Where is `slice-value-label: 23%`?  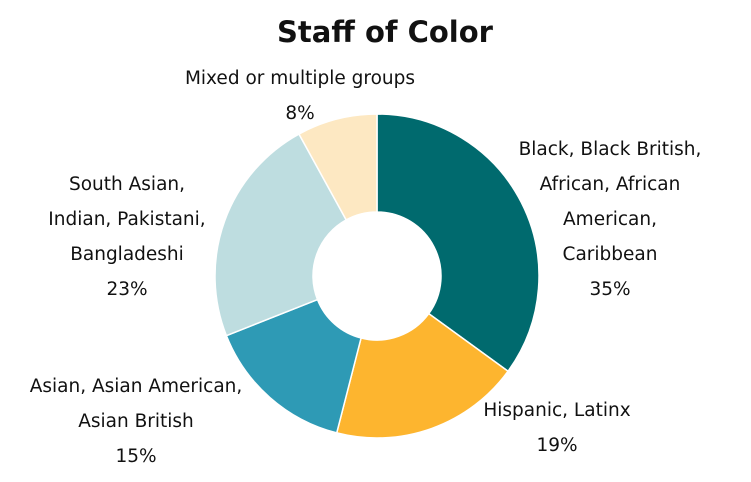
slice-value-label: 23% is located at coordinates (126, 289).